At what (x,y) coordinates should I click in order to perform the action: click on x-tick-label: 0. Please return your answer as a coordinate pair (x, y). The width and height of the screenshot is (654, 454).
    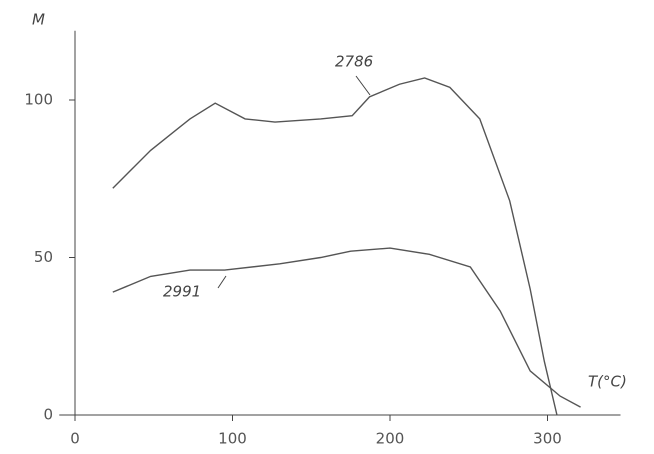
    Looking at the image, I should click on (75, 439).